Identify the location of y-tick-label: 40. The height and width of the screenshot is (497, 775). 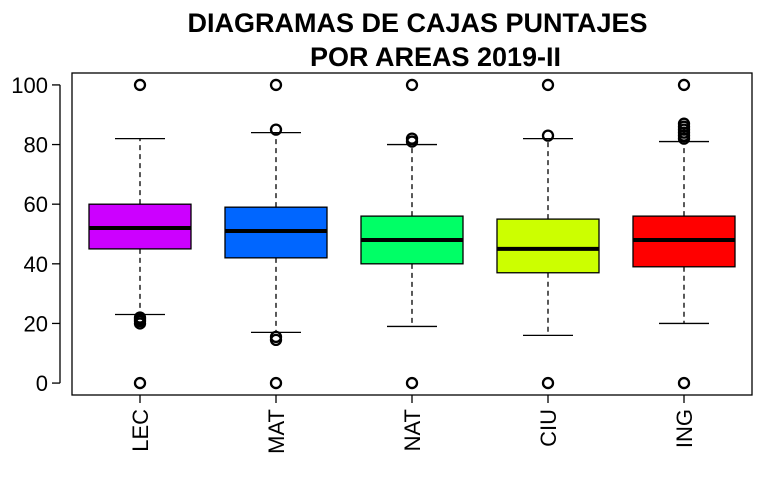
(36, 264).